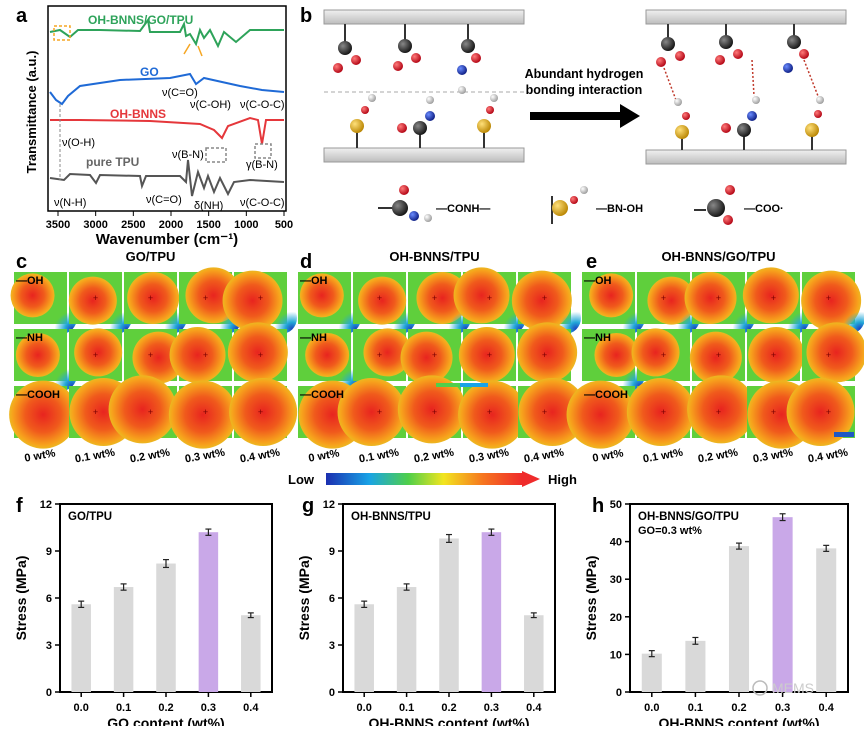 Image resolution: width=864 pixels, height=731 pixels. I want to click on arrow-text-1: Abundant hydrogen, so click(584, 74).